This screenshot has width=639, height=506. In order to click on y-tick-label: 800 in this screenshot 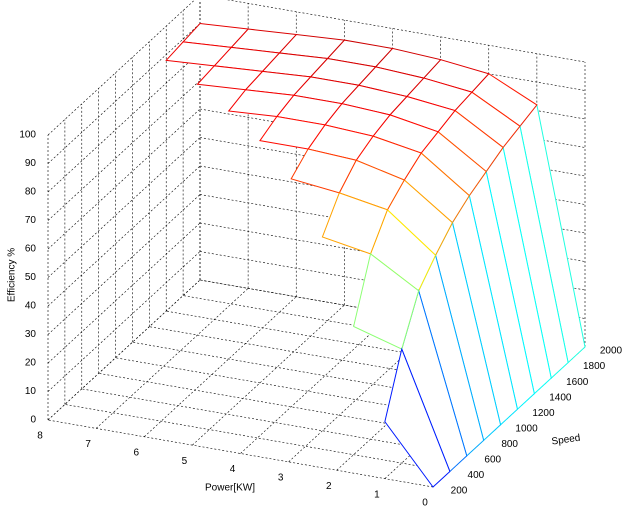, I will do `click(509, 444)`.